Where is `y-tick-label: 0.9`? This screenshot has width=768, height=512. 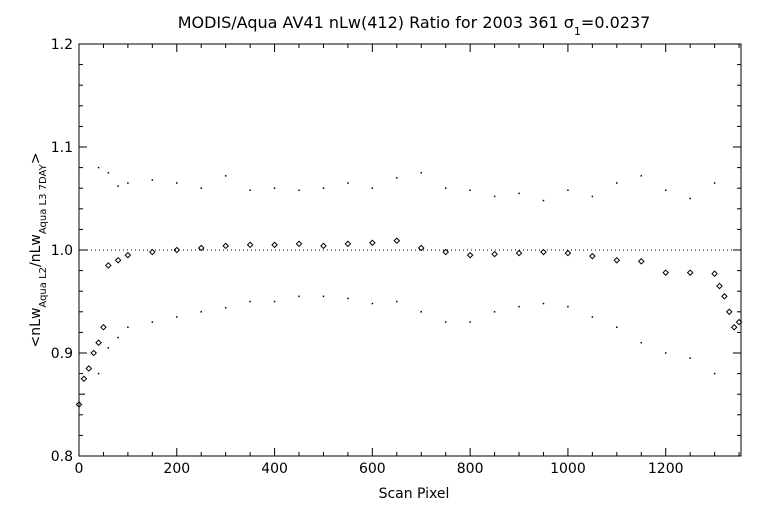
y-tick-label: 0.9 is located at coordinates (62, 354).